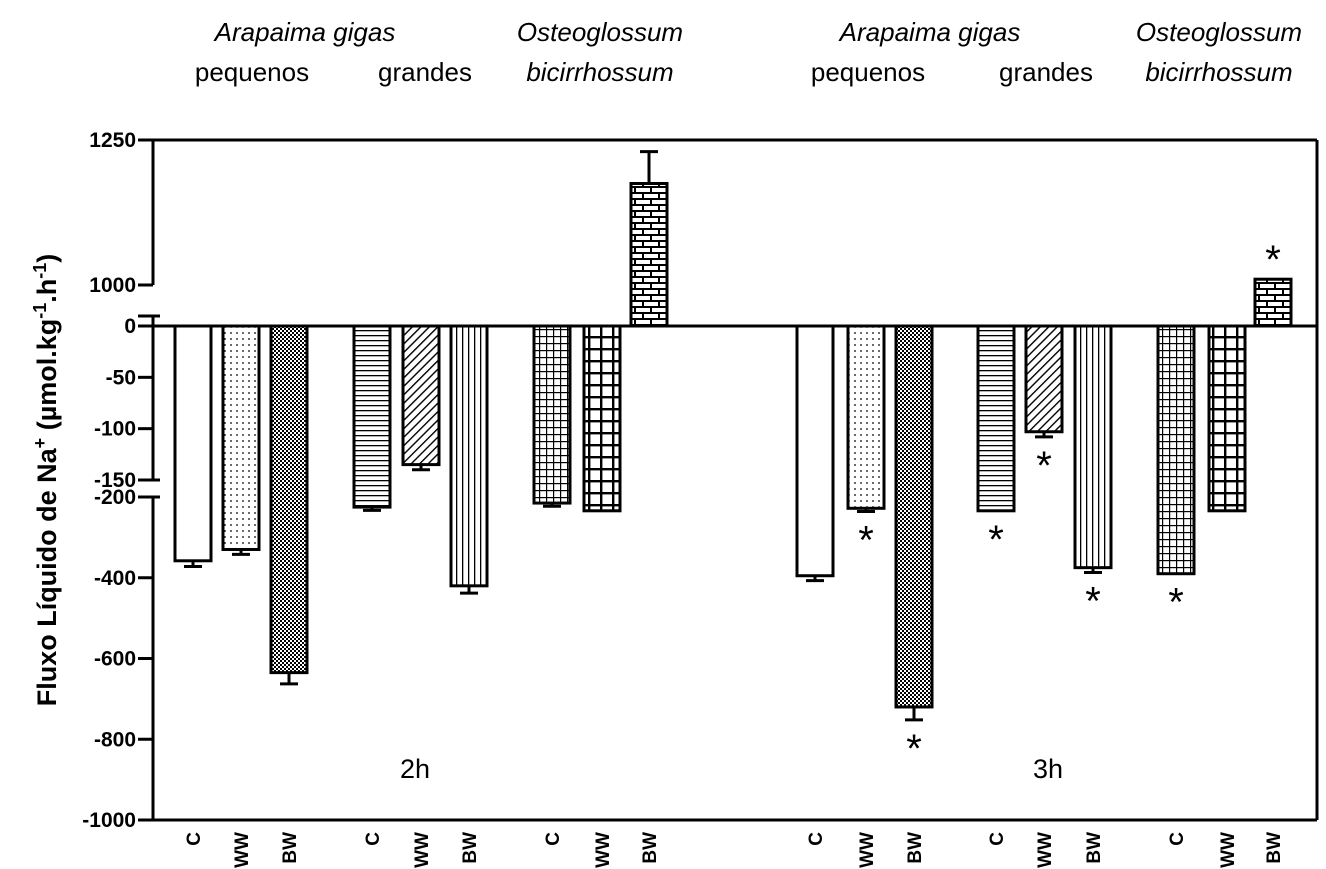 The height and width of the screenshot is (869, 1326). I want to click on y-tick-label: -100, so click(115, 429).